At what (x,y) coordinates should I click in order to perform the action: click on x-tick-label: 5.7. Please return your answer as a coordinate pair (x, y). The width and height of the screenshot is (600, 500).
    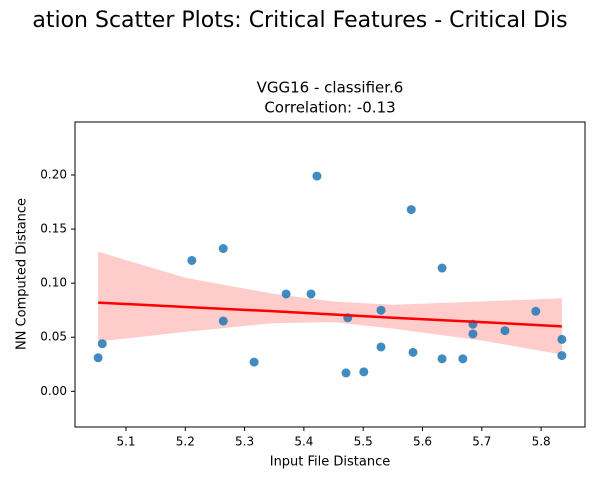
    Looking at the image, I should click on (481, 442).